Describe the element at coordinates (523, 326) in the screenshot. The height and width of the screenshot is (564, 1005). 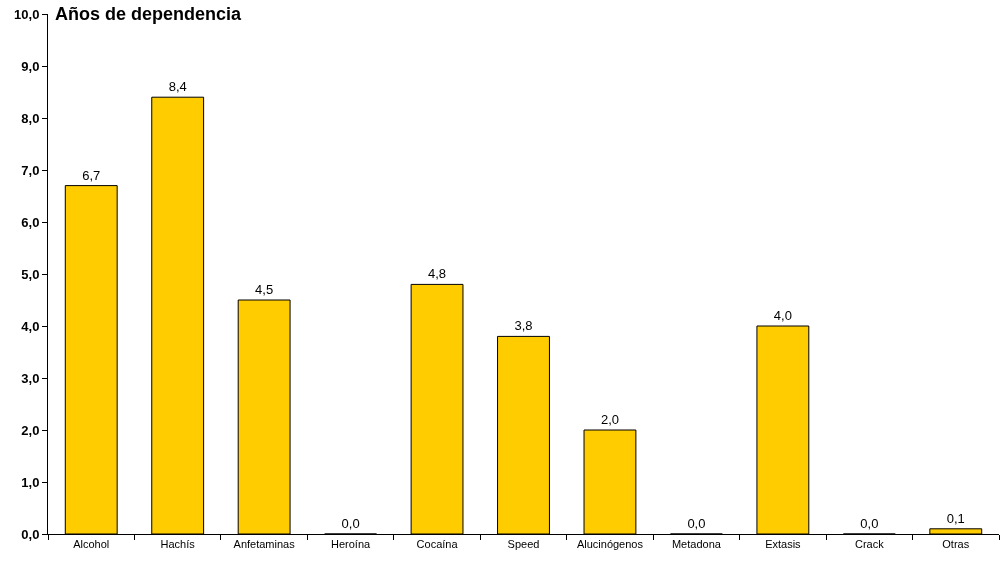
I see `data-label: 3,8` at that location.